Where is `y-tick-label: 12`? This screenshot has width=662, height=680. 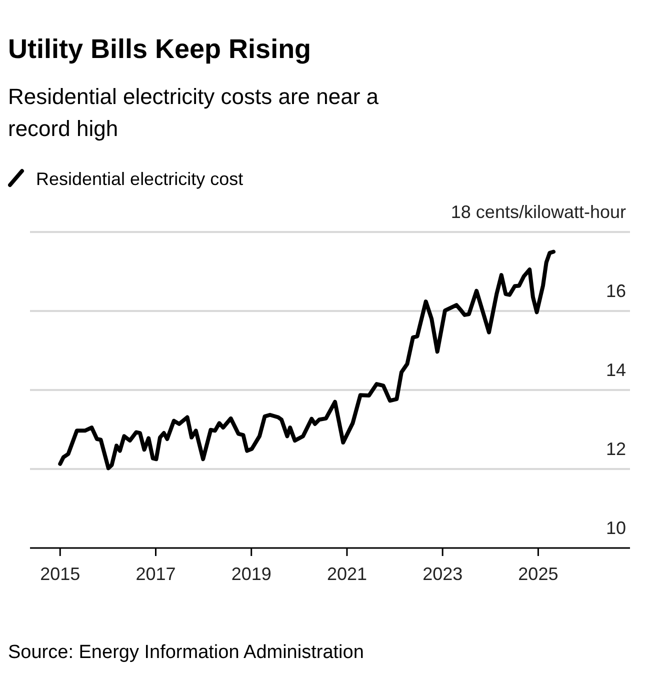
y-tick-label: 12 is located at coordinates (616, 449).